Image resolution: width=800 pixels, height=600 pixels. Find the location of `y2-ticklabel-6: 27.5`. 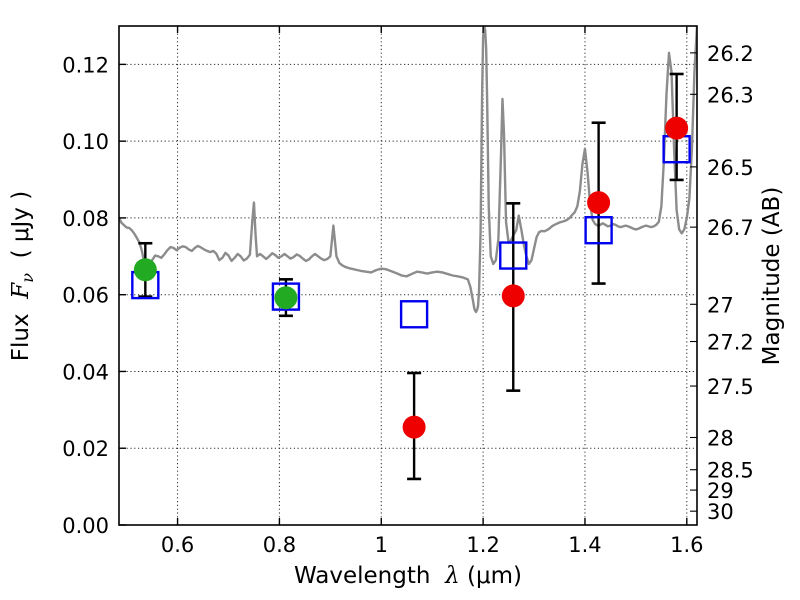

y2-ticklabel-6: 27.5 is located at coordinates (730, 387).